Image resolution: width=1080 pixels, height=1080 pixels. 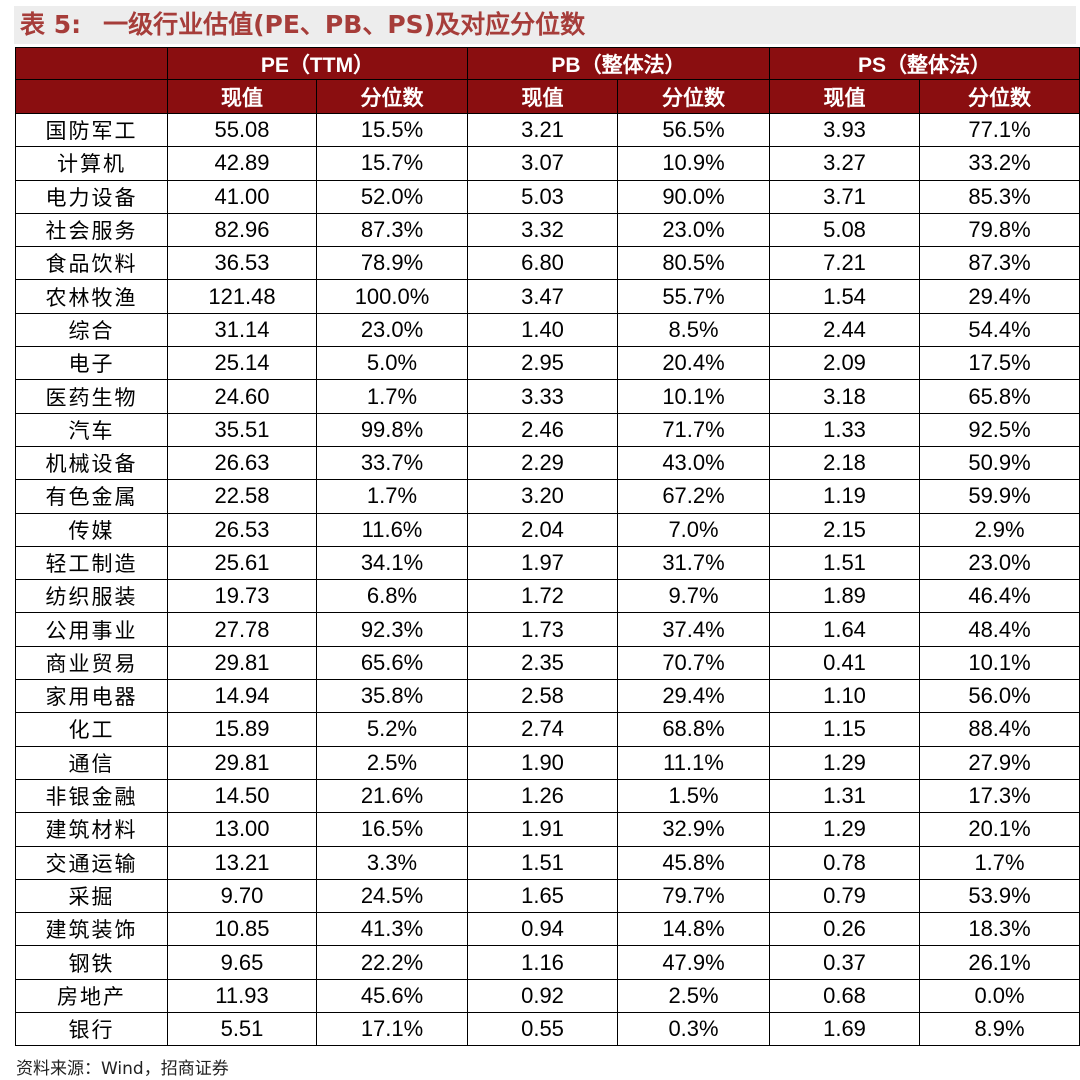 What do you see at coordinates (242, 796) in the screenshot?
I see `pe-value-cell: 14.50` at bounding box center [242, 796].